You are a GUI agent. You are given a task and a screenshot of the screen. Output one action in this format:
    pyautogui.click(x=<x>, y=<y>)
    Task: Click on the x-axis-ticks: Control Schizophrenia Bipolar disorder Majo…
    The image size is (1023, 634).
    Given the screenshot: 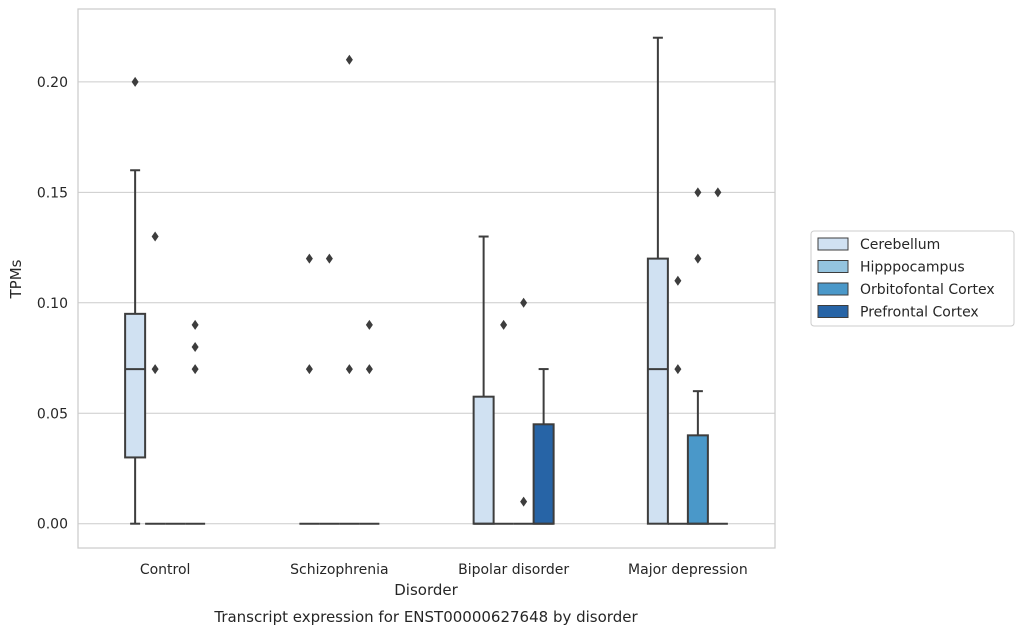 What is the action you would take?
    pyautogui.click(x=444, y=570)
    